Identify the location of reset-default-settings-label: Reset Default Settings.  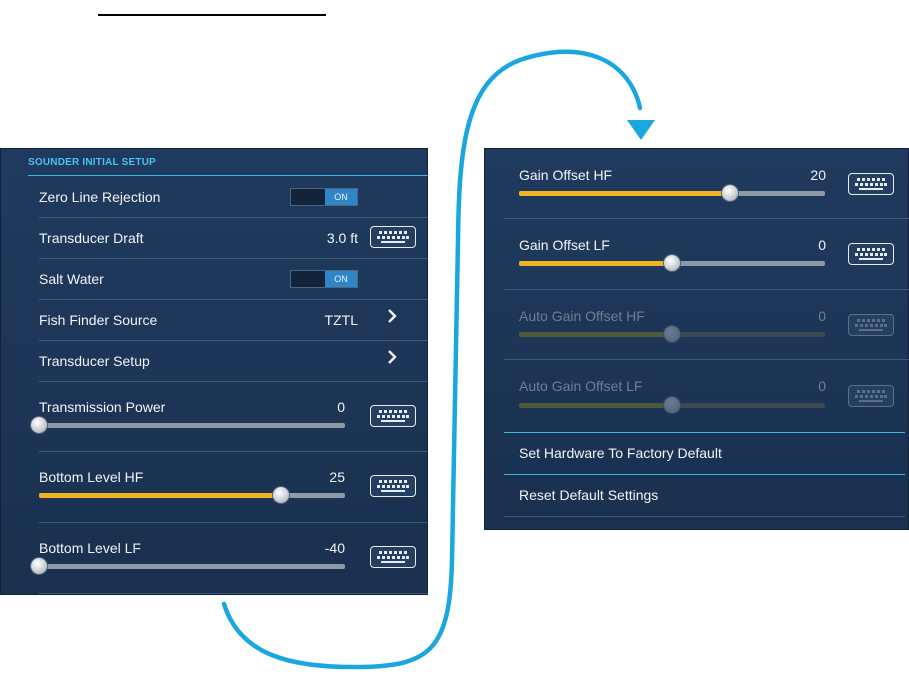
(589, 495).